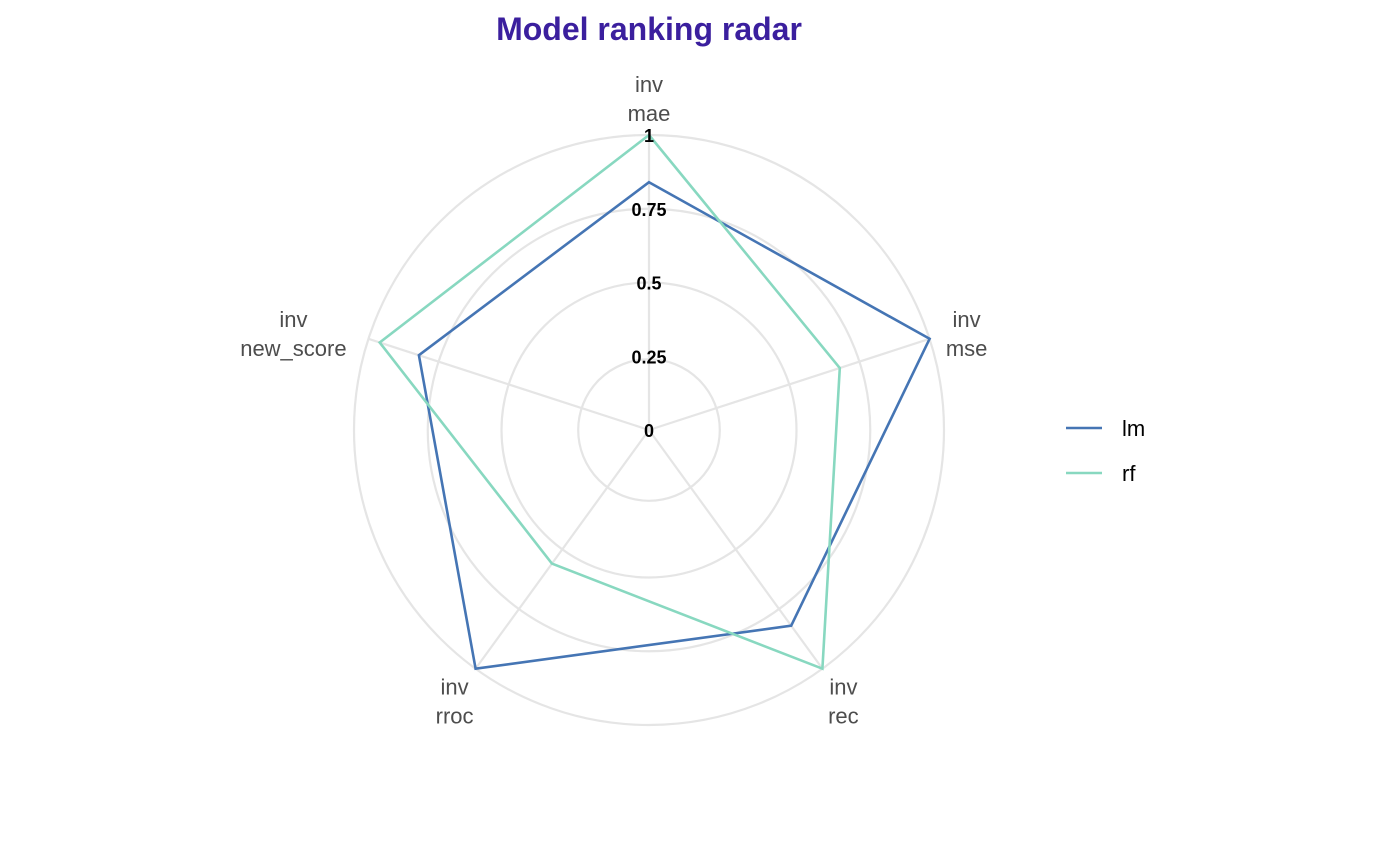 The width and height of the screenshot is (1400, 865). I want to click on radial-tick-label: 0.5, so click(648, 284).